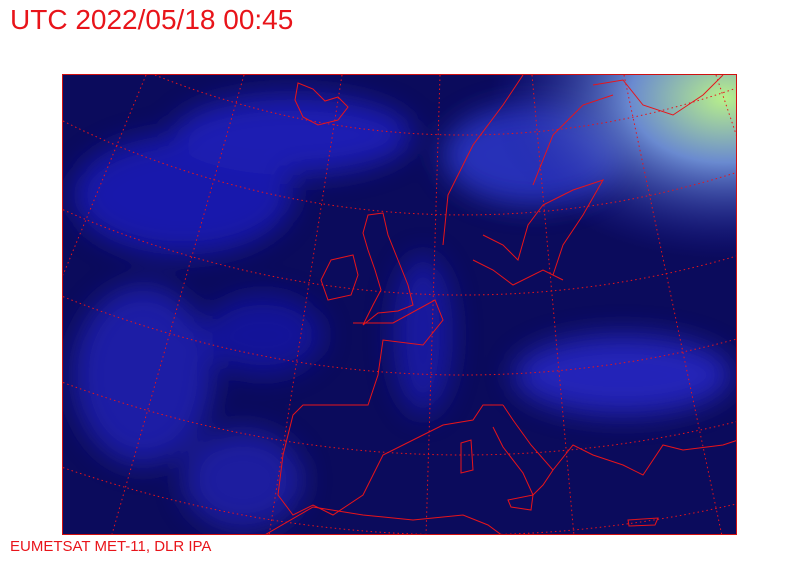  Describe the element at coordinates (467, 456) in the screenshot. I see `sardinia-coast` at that location.